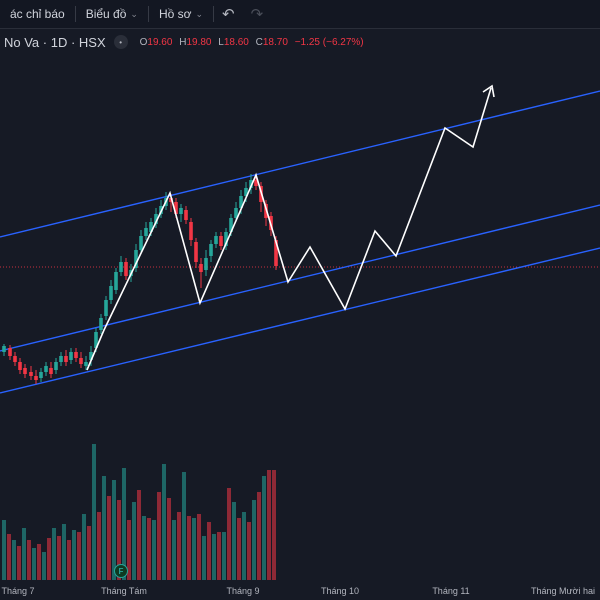 The image size is (600, 600). Describe the element at coordinates (257, 14) in the screenshot. I see `redo-icon: ↷` at that location.